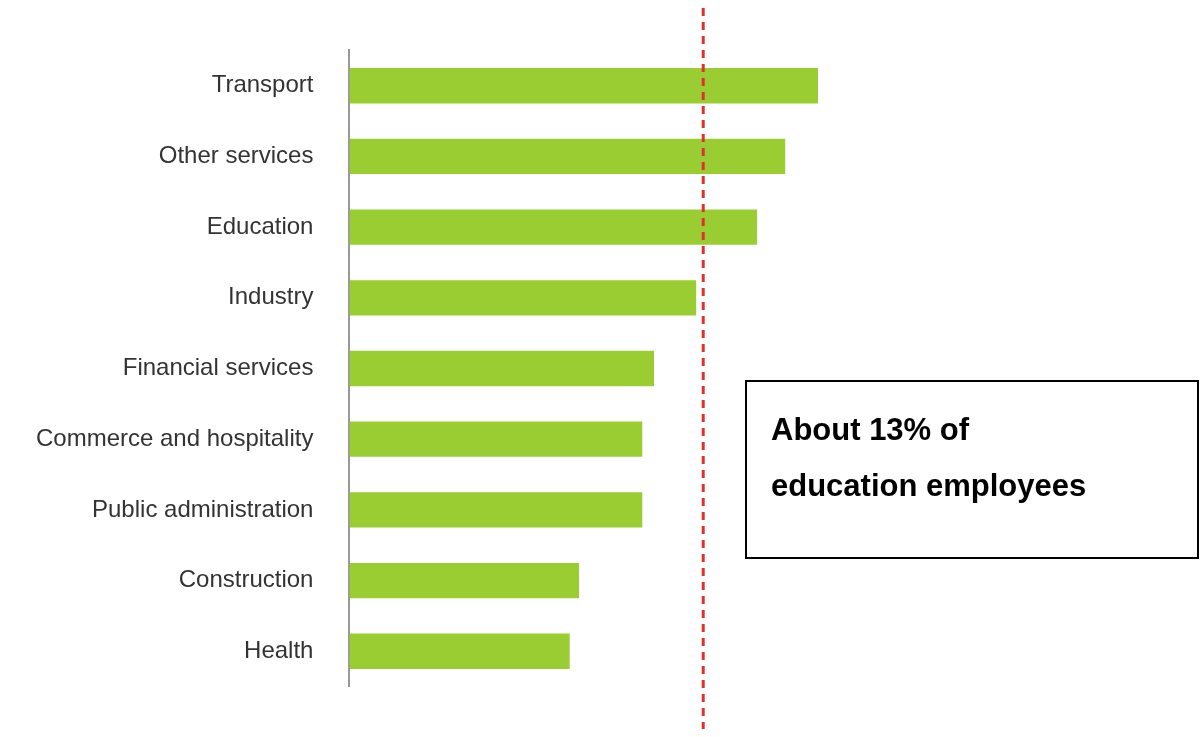 Image resolution: width=1203 pixels, height=737 pixels. What do you see at coordinates (203, 508) in the screenshot?
I see `y-tick-label: Public administration` at bounding box center [203, 508].